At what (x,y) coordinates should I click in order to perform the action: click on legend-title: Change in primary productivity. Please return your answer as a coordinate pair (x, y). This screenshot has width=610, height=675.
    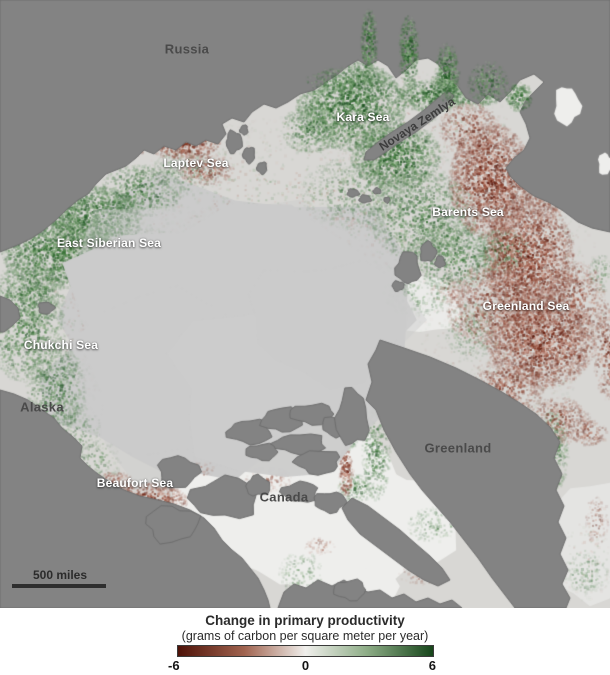
    Looking at the image, I should click on (305, 620).